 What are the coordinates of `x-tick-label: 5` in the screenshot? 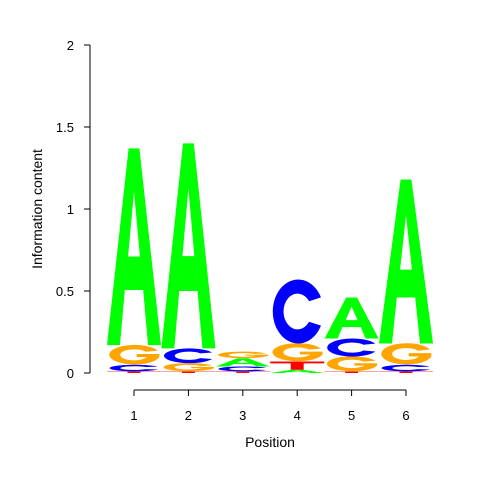 It's located at (351, 415).